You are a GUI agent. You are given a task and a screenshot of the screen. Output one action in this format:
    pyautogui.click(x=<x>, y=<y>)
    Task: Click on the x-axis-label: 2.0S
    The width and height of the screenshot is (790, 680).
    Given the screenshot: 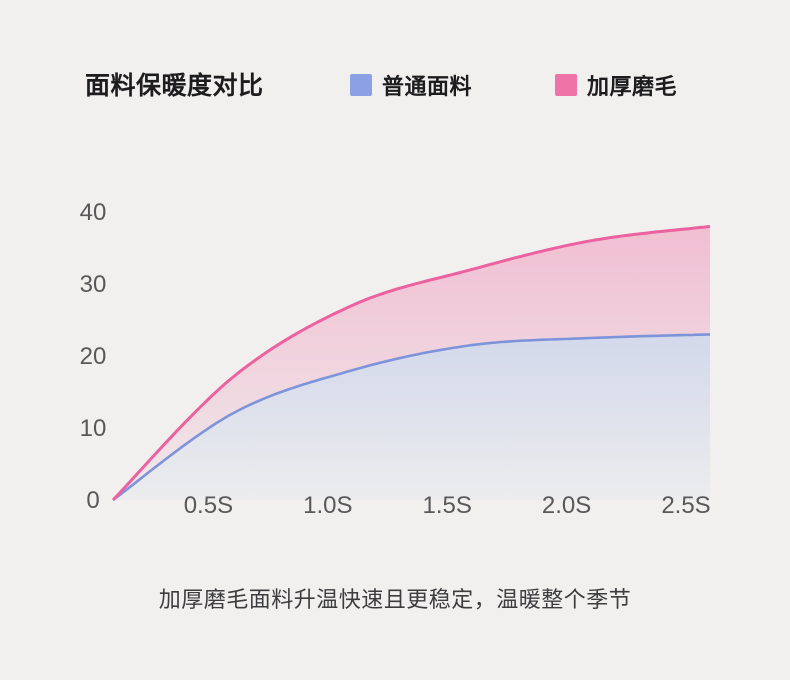 What is the action you would take?
    pyautogui.click(x=566, y=505)
    